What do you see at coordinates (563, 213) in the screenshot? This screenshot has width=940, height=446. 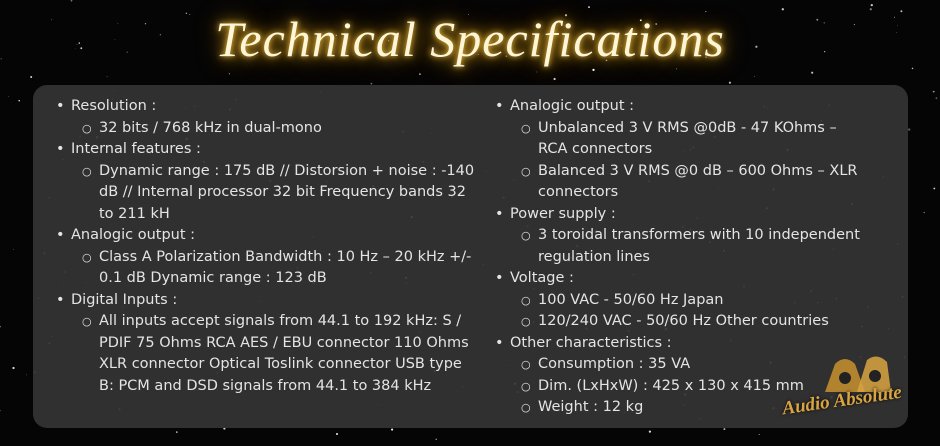 I see `spec-label: Power supply :` at bounding box center [563, 213].